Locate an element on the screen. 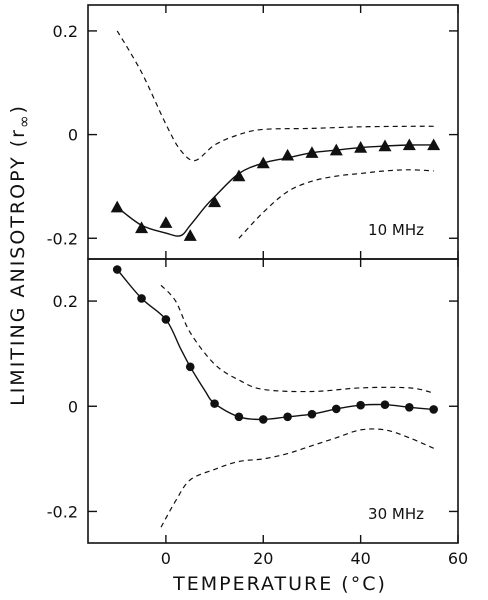 The width and height of the screenshot is (488, 600). y-axis-title-close: ) is located at coordinates (18, 108).